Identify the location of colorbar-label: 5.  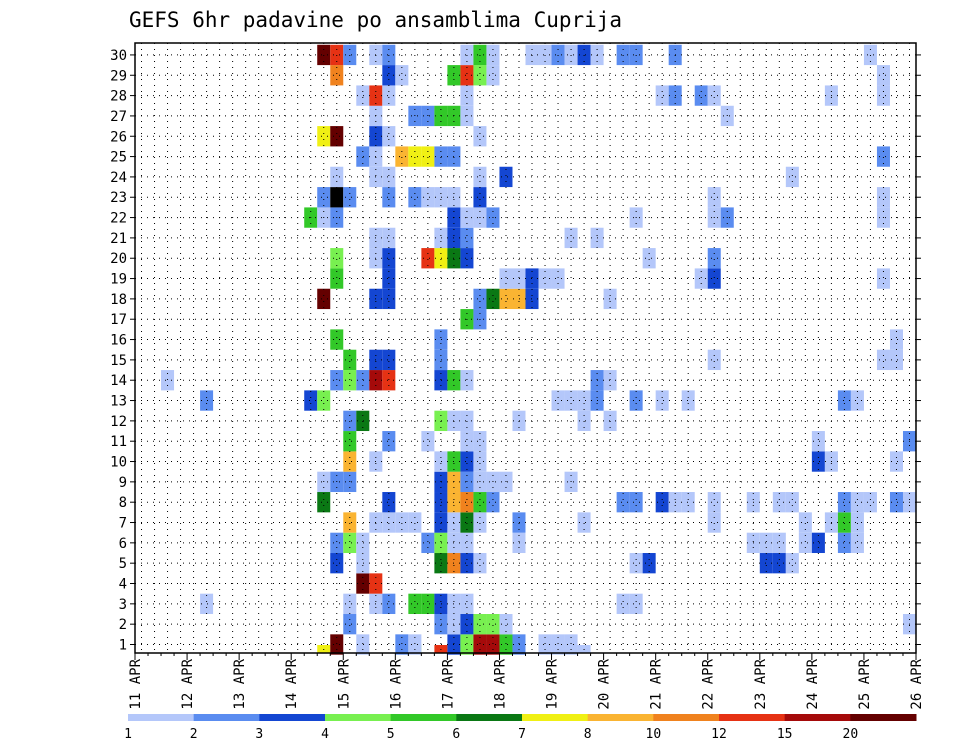
(391, 734).